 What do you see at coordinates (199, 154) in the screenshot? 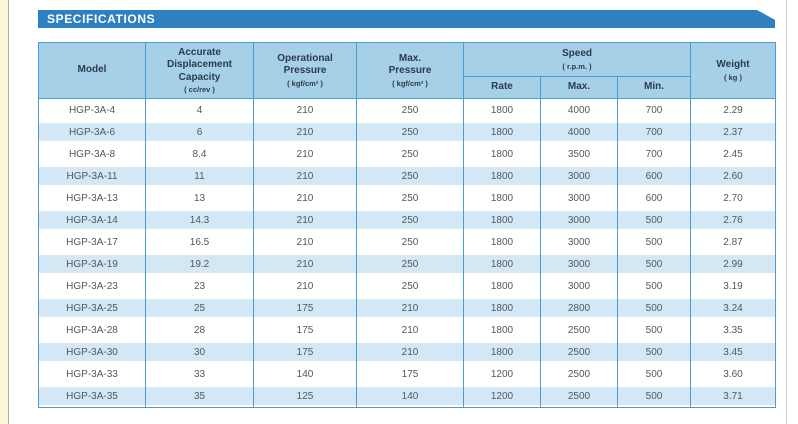
I see `cell-capacity: 8.4` at bounding box center [199, 154].